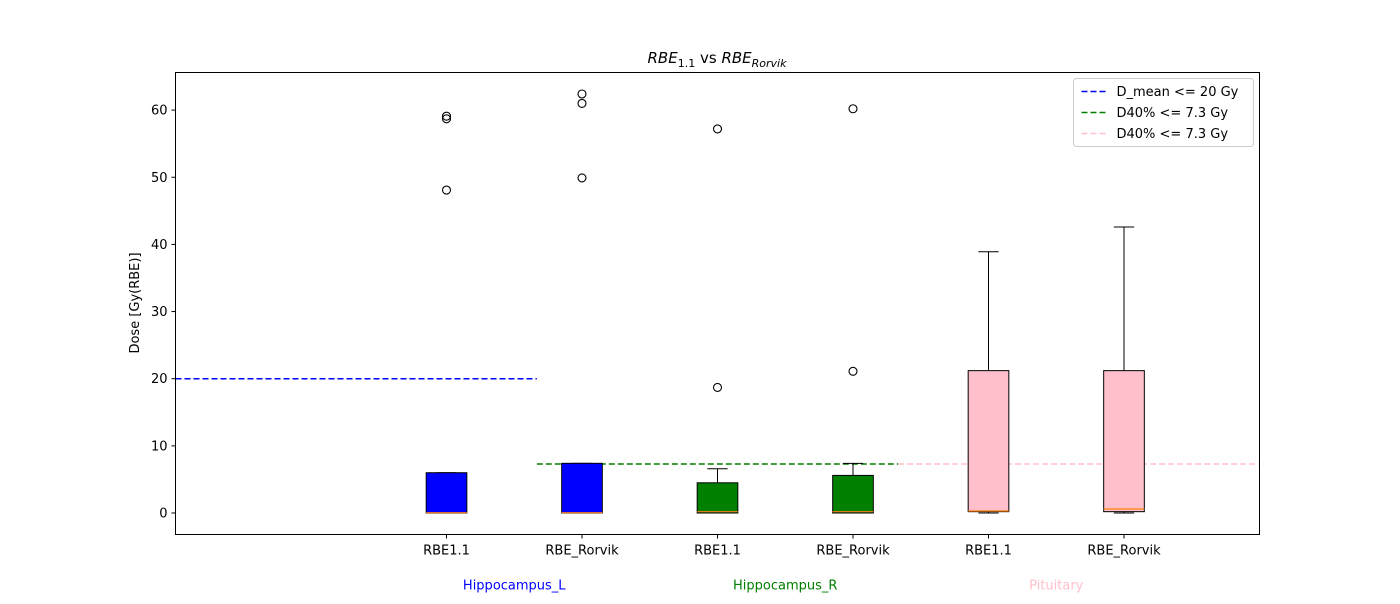 This screenshot has width=1400, height=604. Describe the element at coordinates (159, 312) in the screenshot. I see `y-tick-label: 30` at that location.